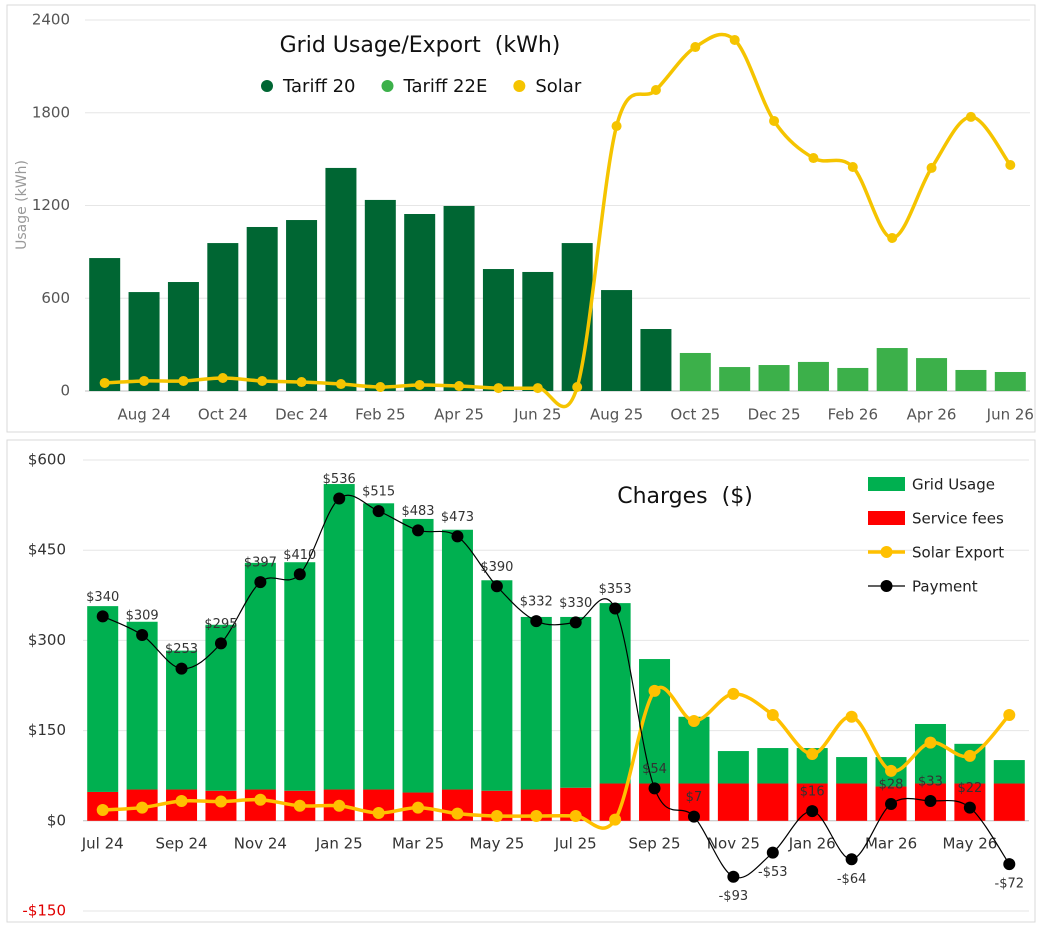 The height and width of the screenshot is (927, 1042). Describe the element at coordinates (616, 415) in the screenshot. I see `x-tick-label: Aug 25` at that location.